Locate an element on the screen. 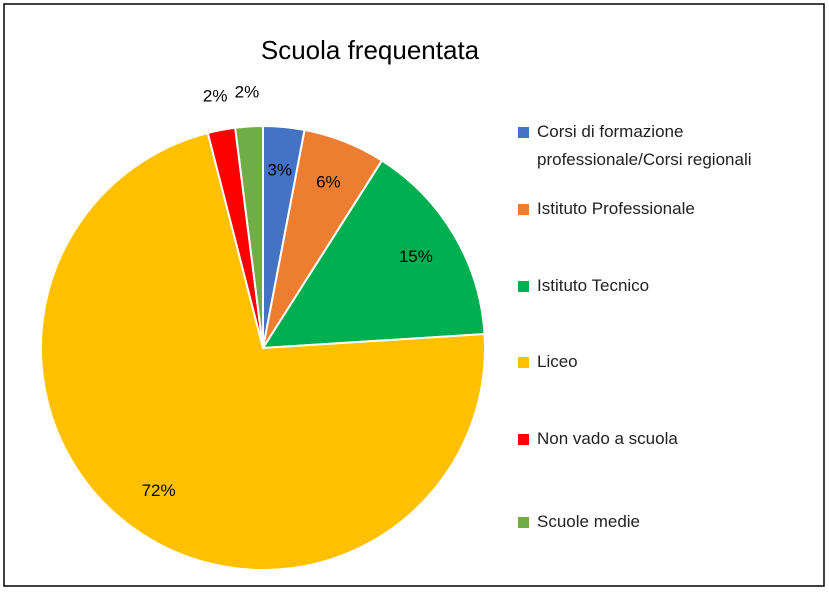 Image resolution: width=829 pixels, height=592 pixels. legend-label: Liceo is located at coordinates (557, 361).